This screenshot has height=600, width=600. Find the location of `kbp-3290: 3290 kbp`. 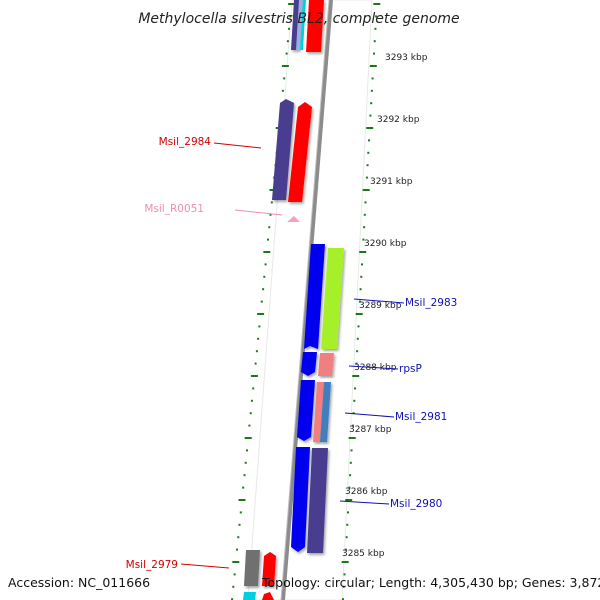

kbp-3290: 3290 kbp is located at coordinates (385, 244).